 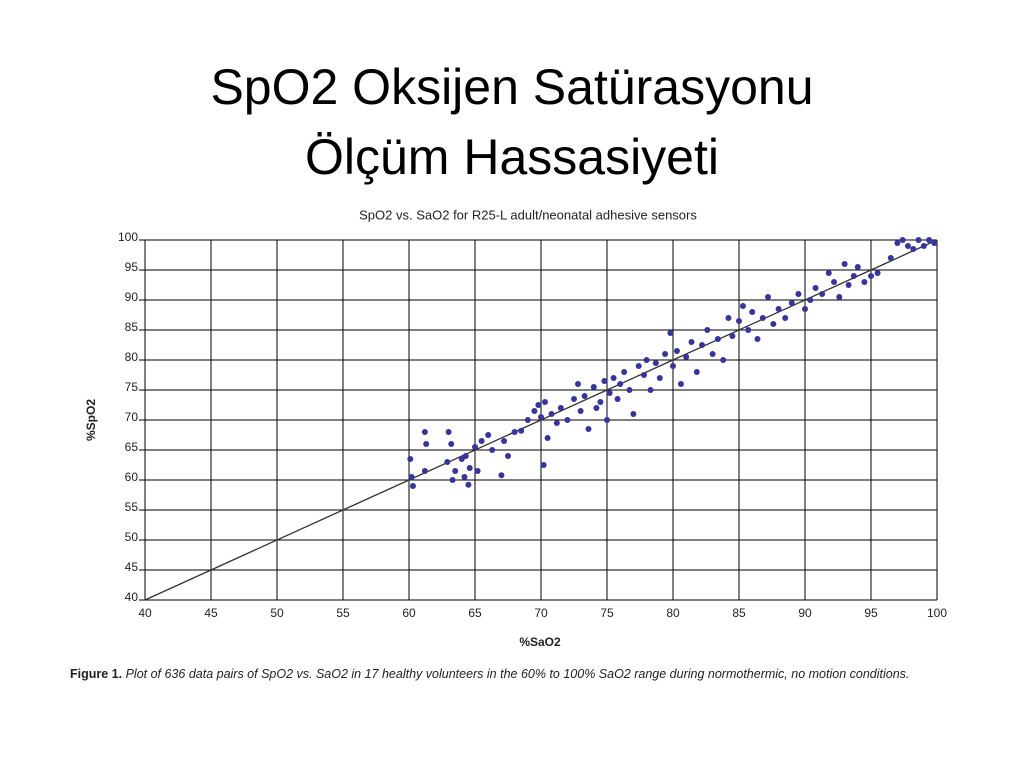 I want to click on x-tick-label: 85, so click(x=739, y=613).